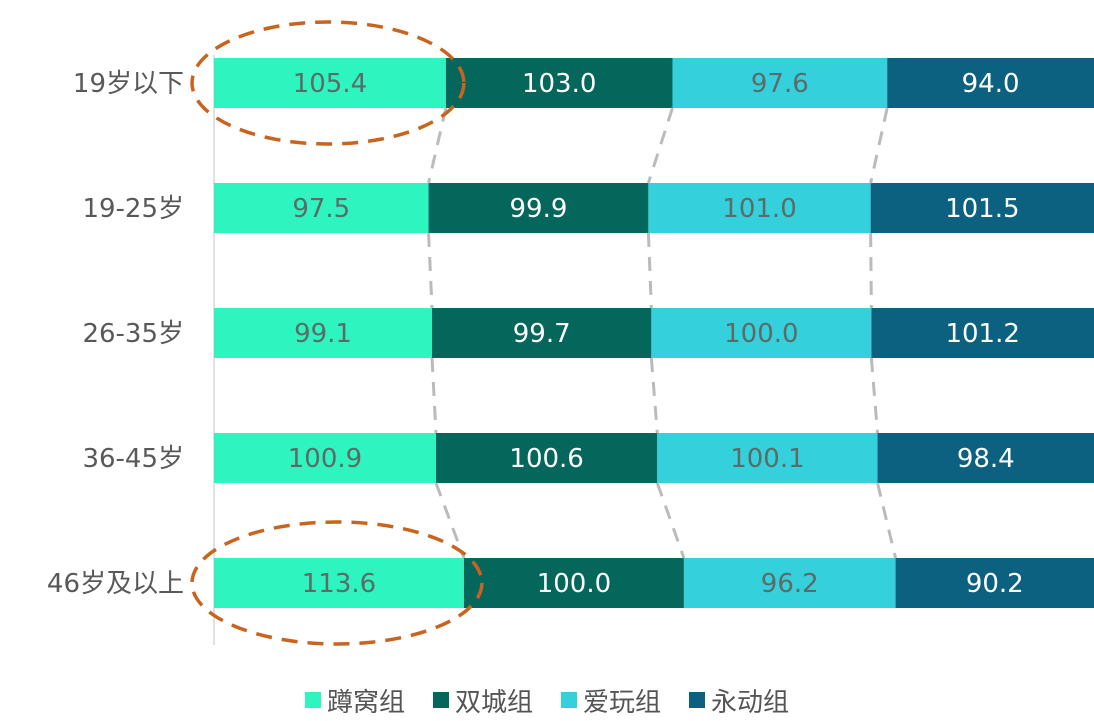  I want to click on data-label: 97.6, so click(780, 84).